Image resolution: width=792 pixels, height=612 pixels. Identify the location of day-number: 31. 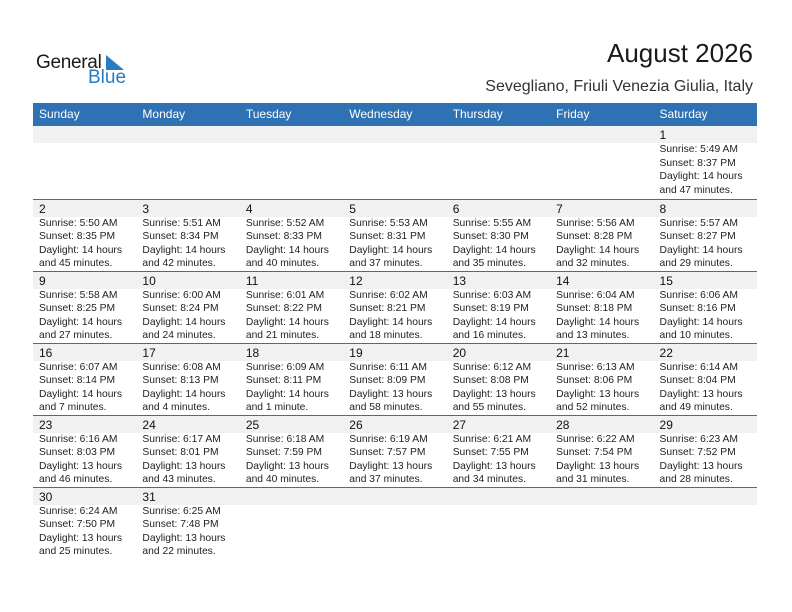
(149, 496).